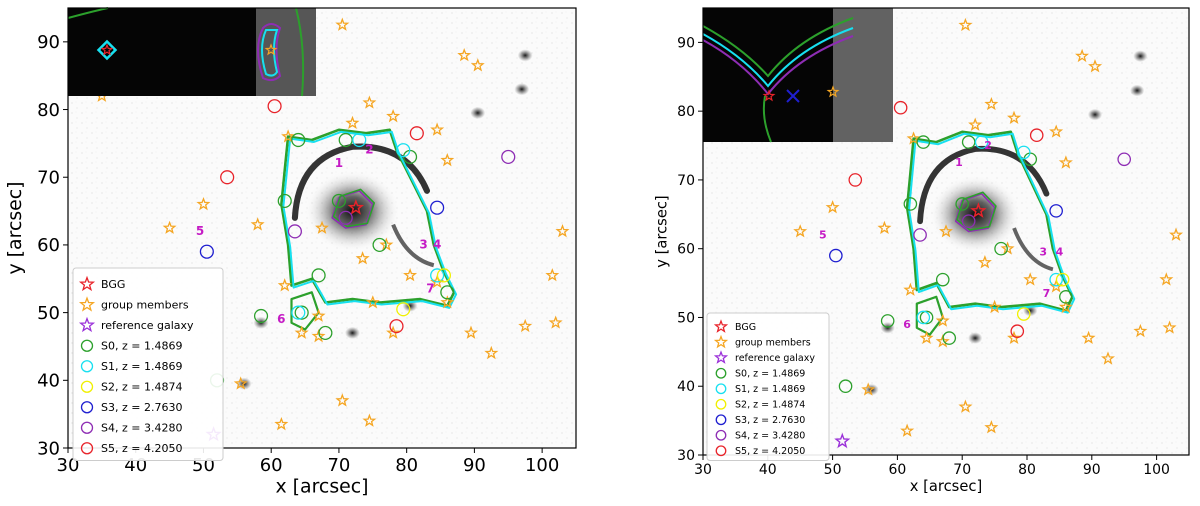 Image resolution: width=1200 pixels, height=506 pixels. What do you see at coordinates (1156, 470) in the screenshot?
I see `x-tick-label: 100` at bounding box center [1156, 470].